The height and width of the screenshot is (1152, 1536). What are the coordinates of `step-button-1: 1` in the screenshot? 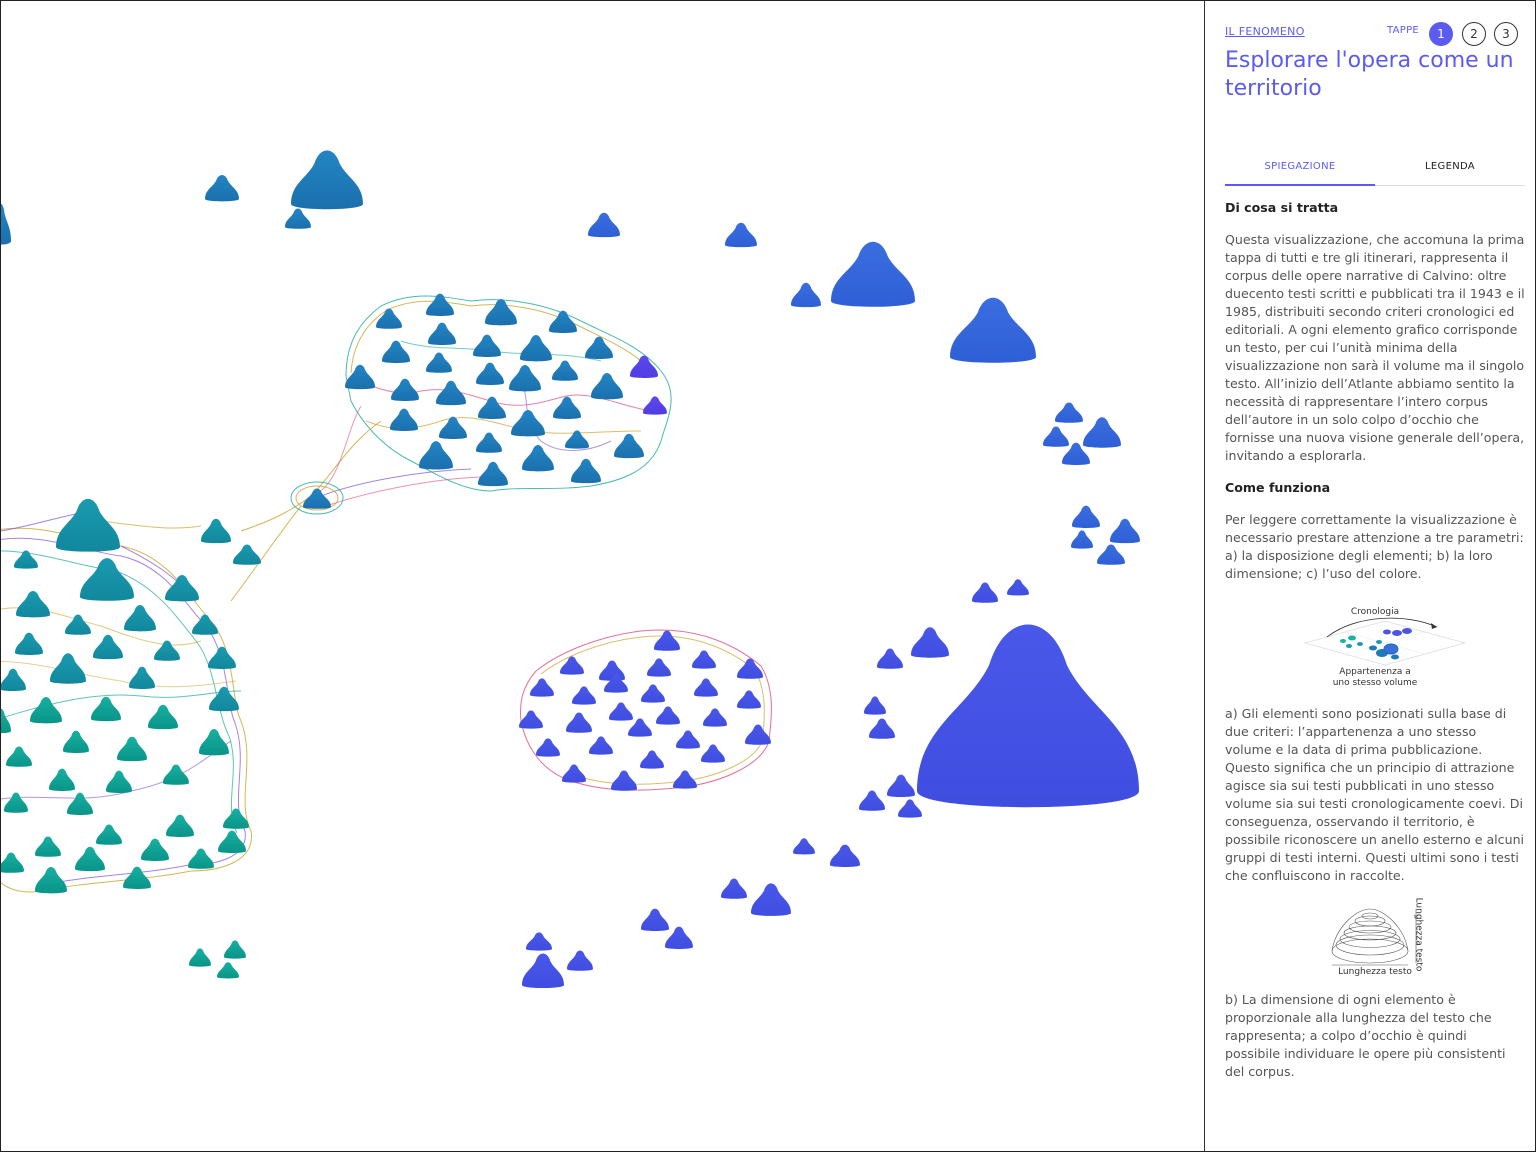 It's located at (1441, 34).